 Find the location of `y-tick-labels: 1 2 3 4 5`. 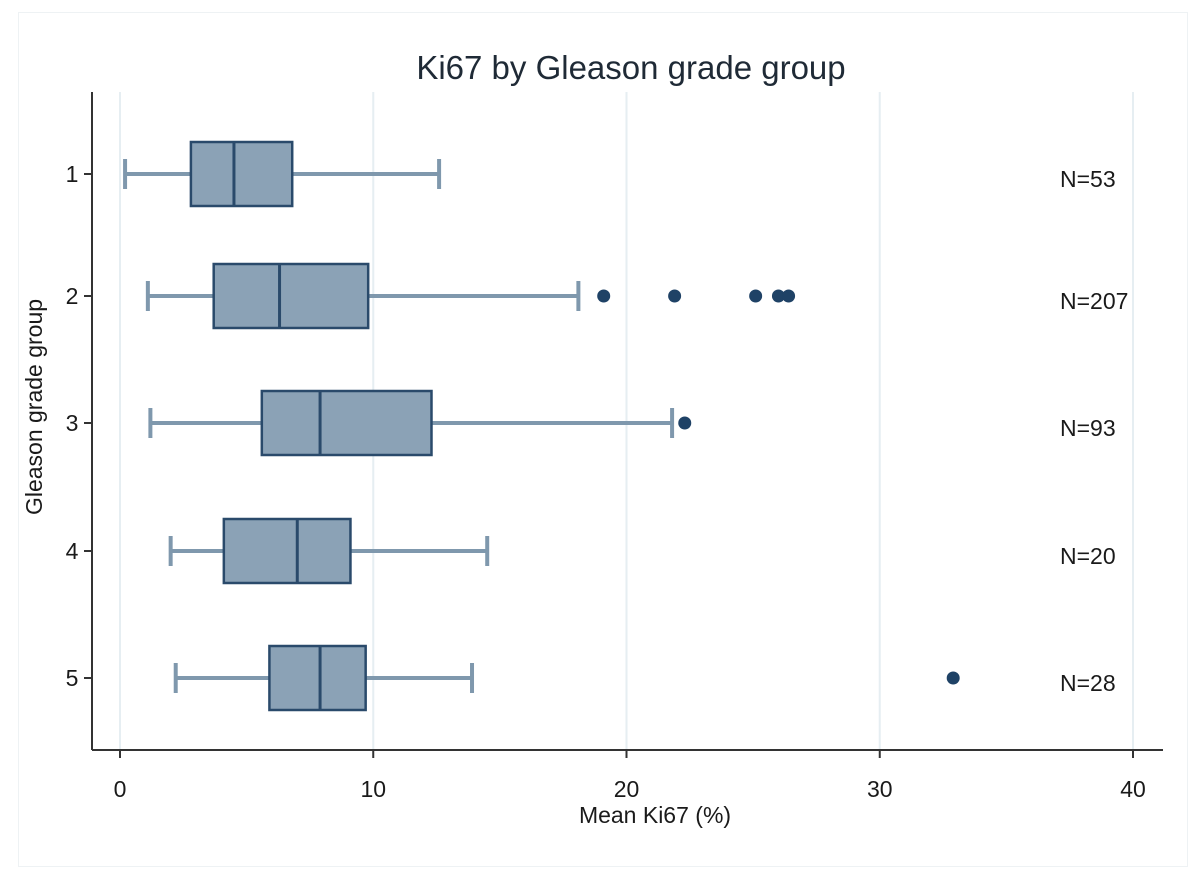

y-tick-labels: 1 2 3 4 5 is located at coordinates (79, 426).